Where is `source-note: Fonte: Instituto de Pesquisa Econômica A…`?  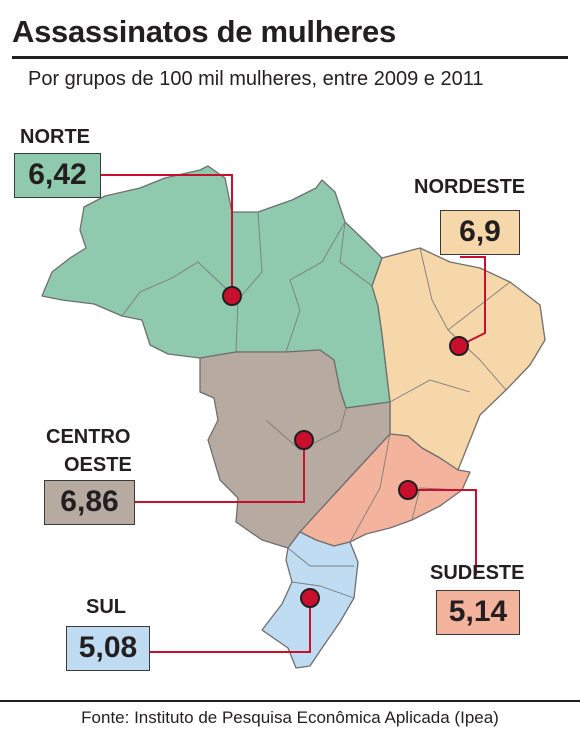 source-note: Fonte: Instituto de Pesquisa Econômica A… is located at coordinates (290, 717).